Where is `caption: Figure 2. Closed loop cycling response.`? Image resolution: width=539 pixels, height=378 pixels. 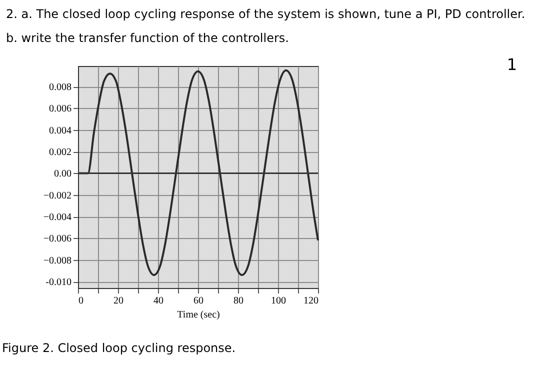
caption: Figure 2. Closed loop cycling response. is located at coordinates (119, 348).